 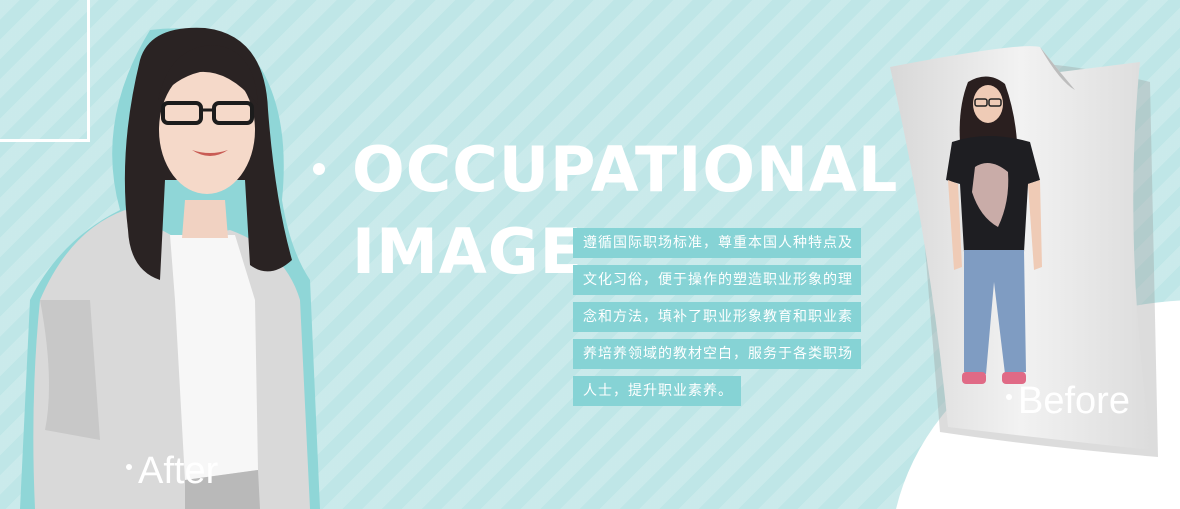 I want to click on before-label: Before, so click(x=1068, y=401).